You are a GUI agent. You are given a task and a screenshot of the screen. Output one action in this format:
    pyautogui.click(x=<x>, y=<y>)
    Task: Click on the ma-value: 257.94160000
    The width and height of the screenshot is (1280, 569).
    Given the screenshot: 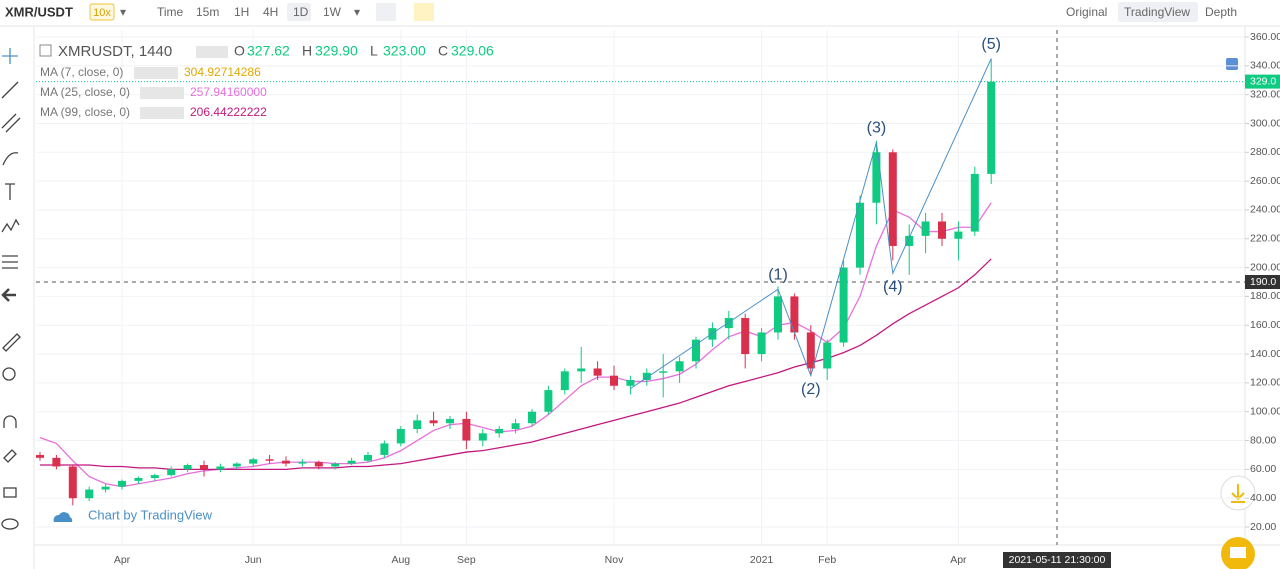 What is the action you would take?
    pyautogui.click(x=228, y=92)
    